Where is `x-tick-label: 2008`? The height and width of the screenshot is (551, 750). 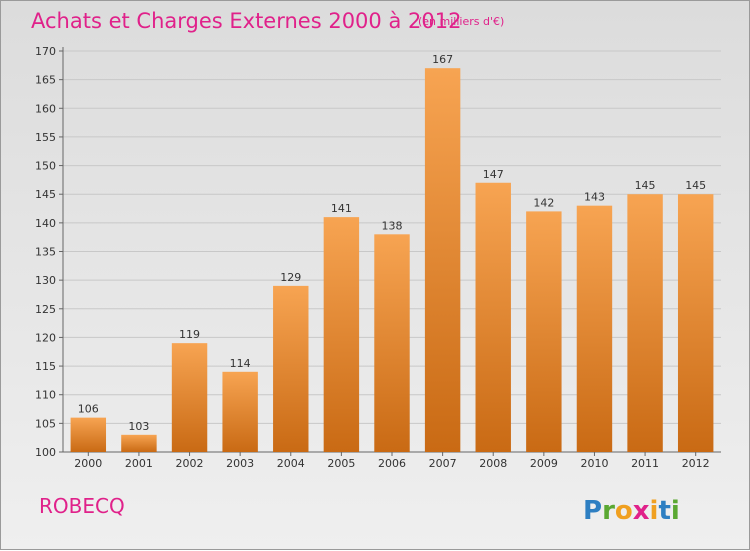
x-tick-label: 2008 is located at coordinates (493, 463).